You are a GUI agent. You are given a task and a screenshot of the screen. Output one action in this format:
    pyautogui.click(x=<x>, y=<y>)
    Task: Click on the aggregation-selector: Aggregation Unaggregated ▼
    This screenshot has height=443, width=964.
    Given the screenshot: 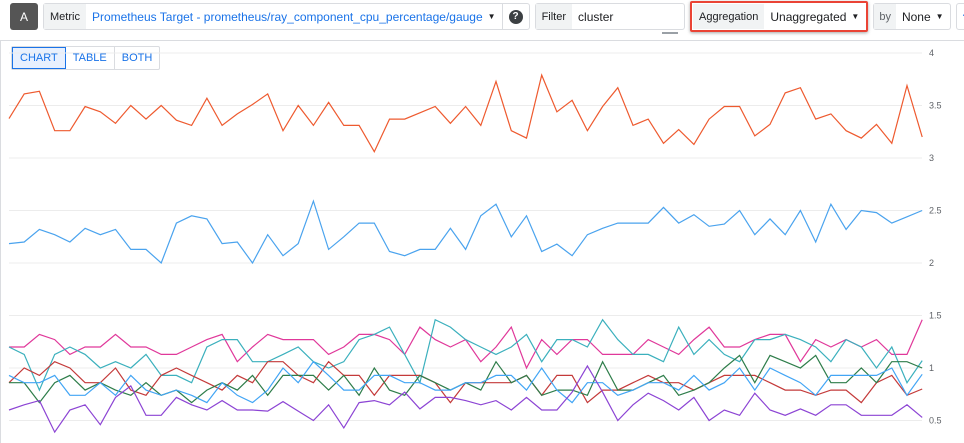 What is the action you would take?
    pyautogui.click(x=779, y=16)
    